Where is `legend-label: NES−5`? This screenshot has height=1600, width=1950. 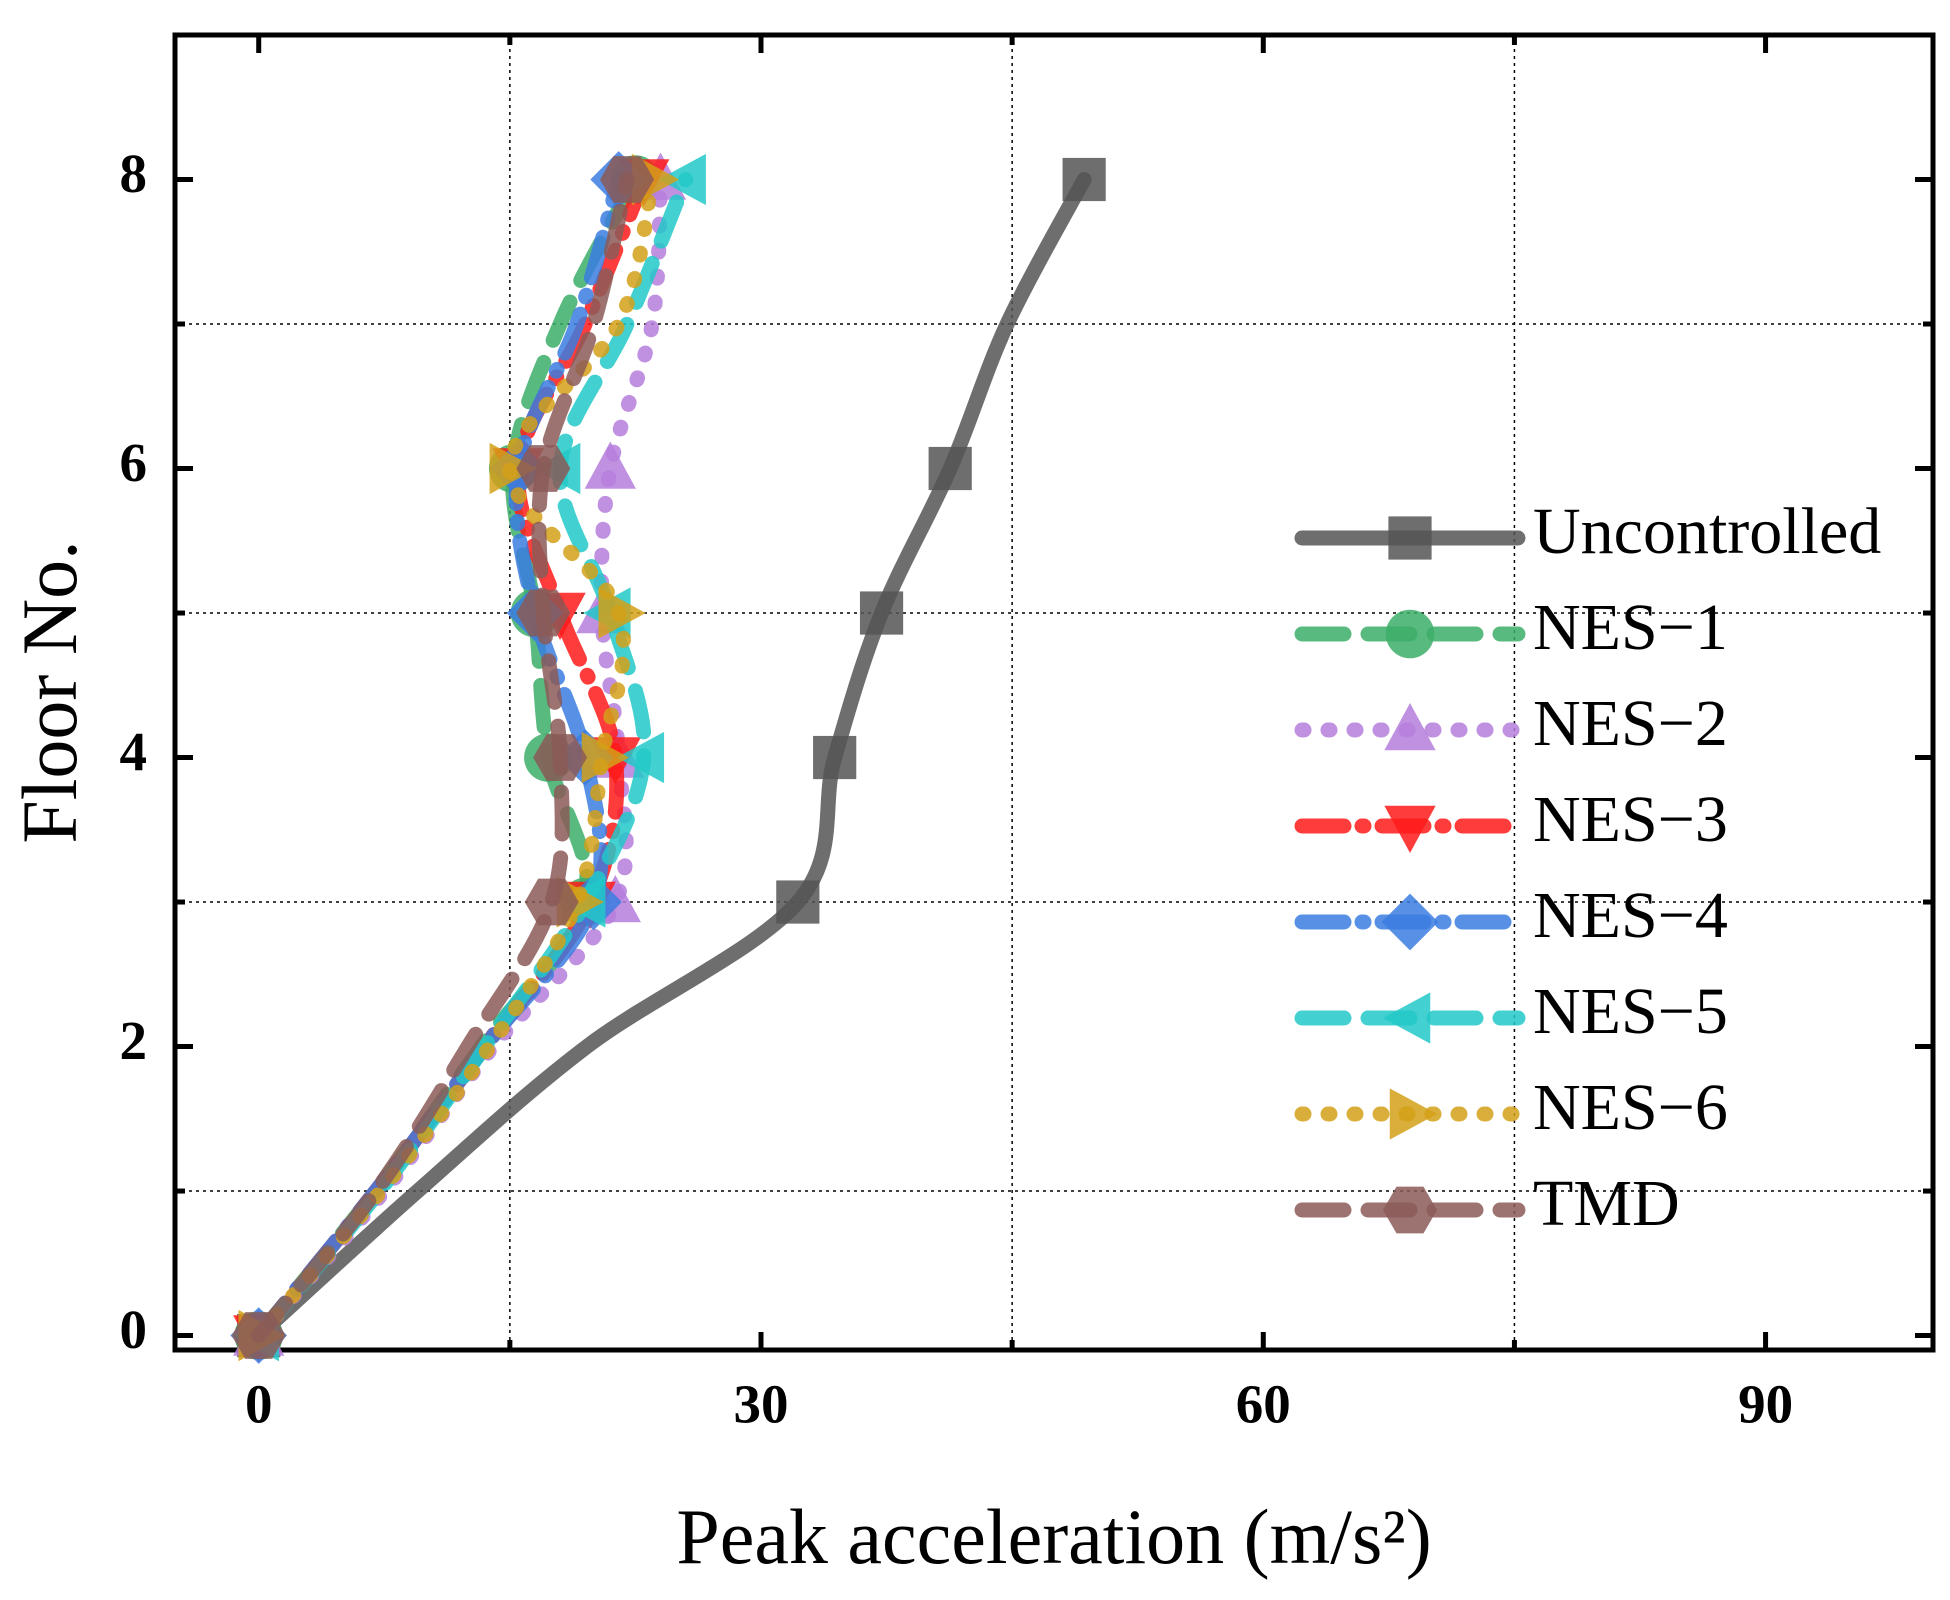
legend-label: NES−5 is located at coordinates (1630, 1011).